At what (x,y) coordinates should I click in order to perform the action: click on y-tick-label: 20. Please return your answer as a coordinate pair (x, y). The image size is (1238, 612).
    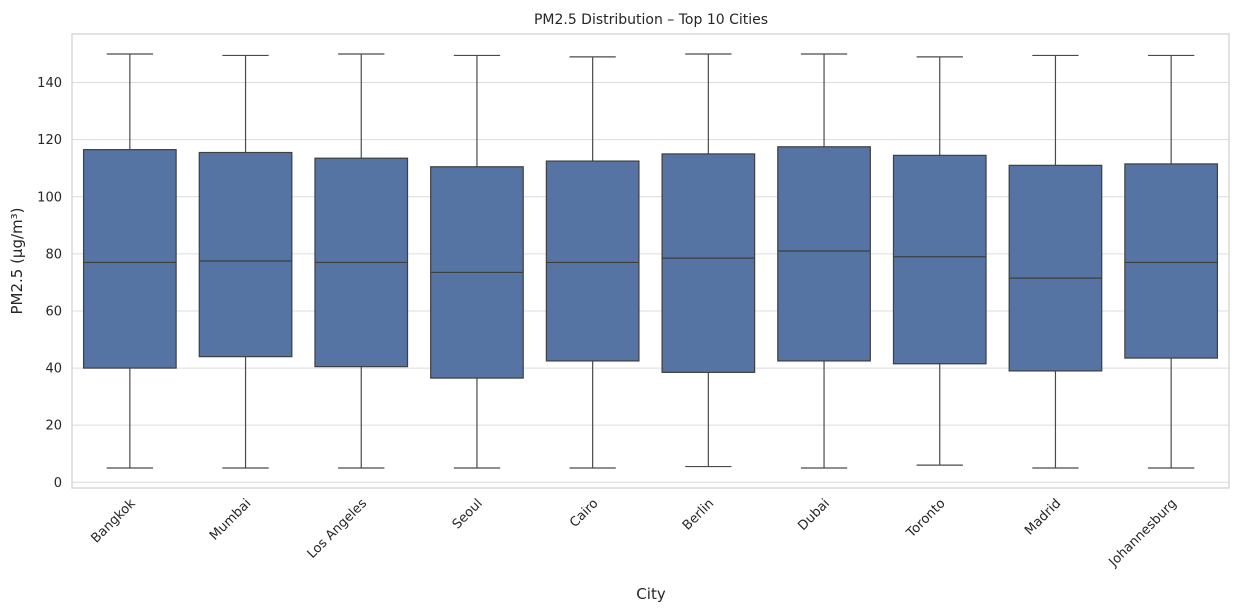
    Looking at the image, I should click on (53, 426).